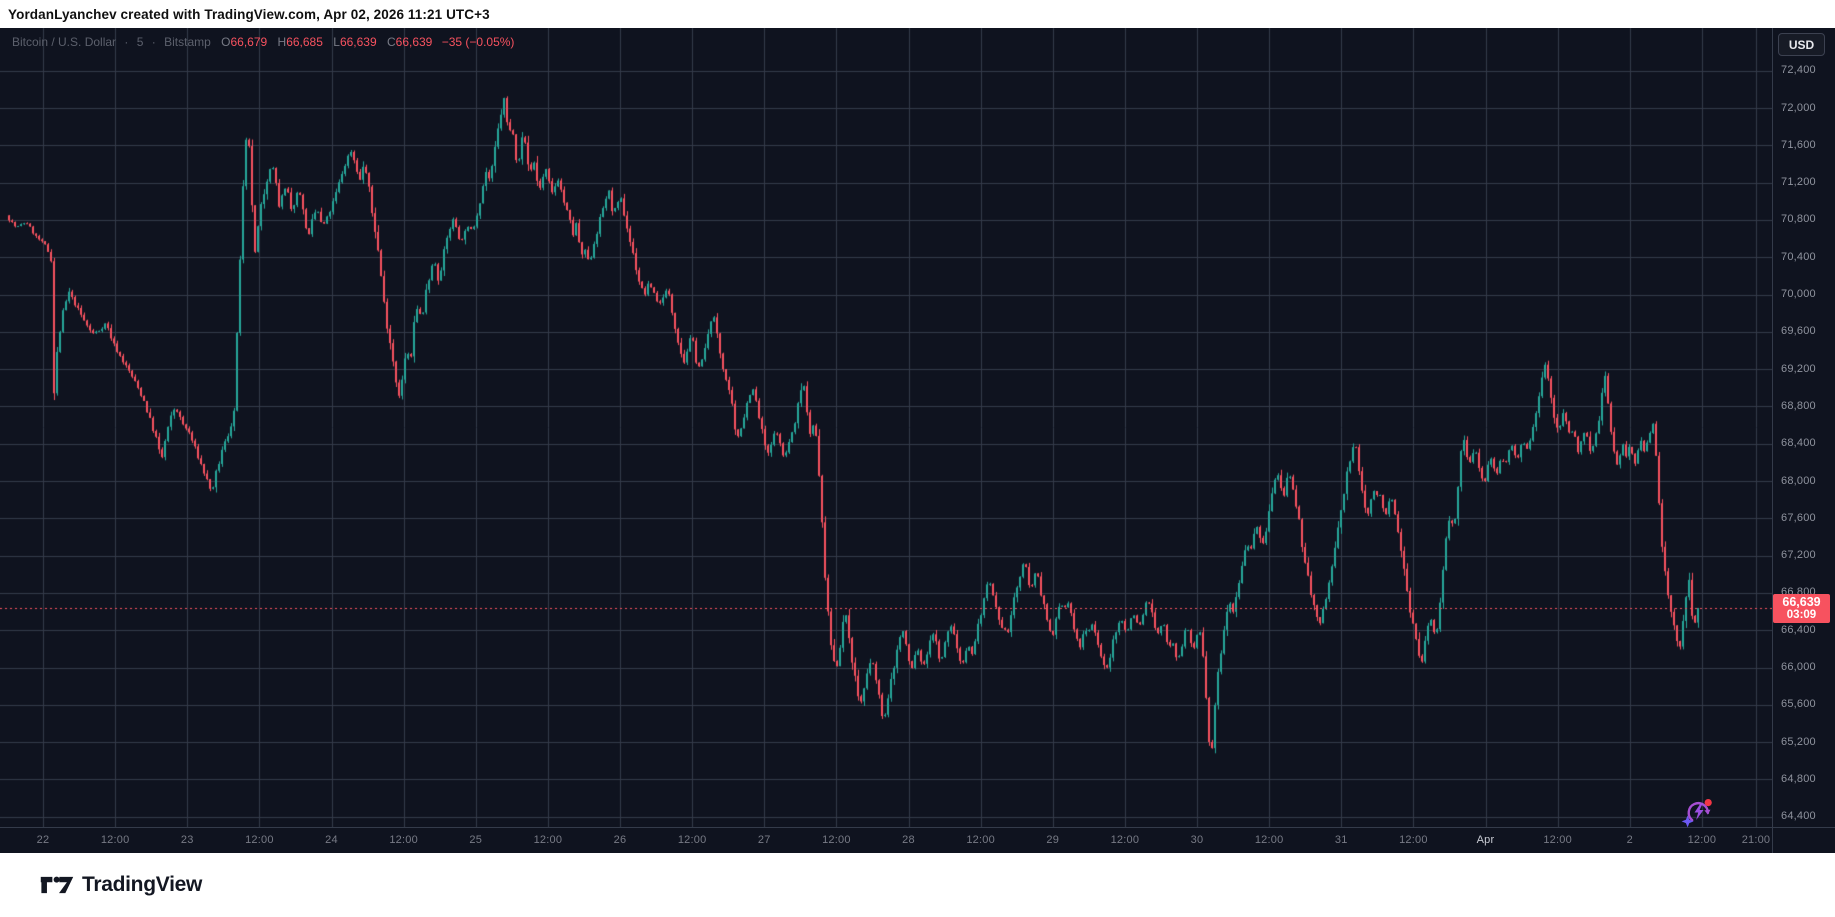 Image resolution: width=1835 pixels, height=917 pixels. Describe the element at coordinates (1798, 405) in the screenshot. I see `price-axis-label: 68,800` at that location.